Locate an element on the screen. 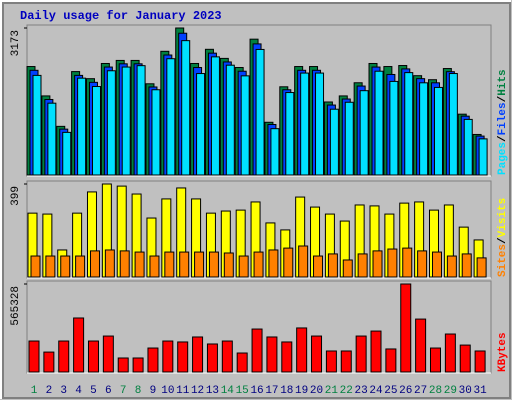  legend-entry: Pages is located at coordinates (503, 158).